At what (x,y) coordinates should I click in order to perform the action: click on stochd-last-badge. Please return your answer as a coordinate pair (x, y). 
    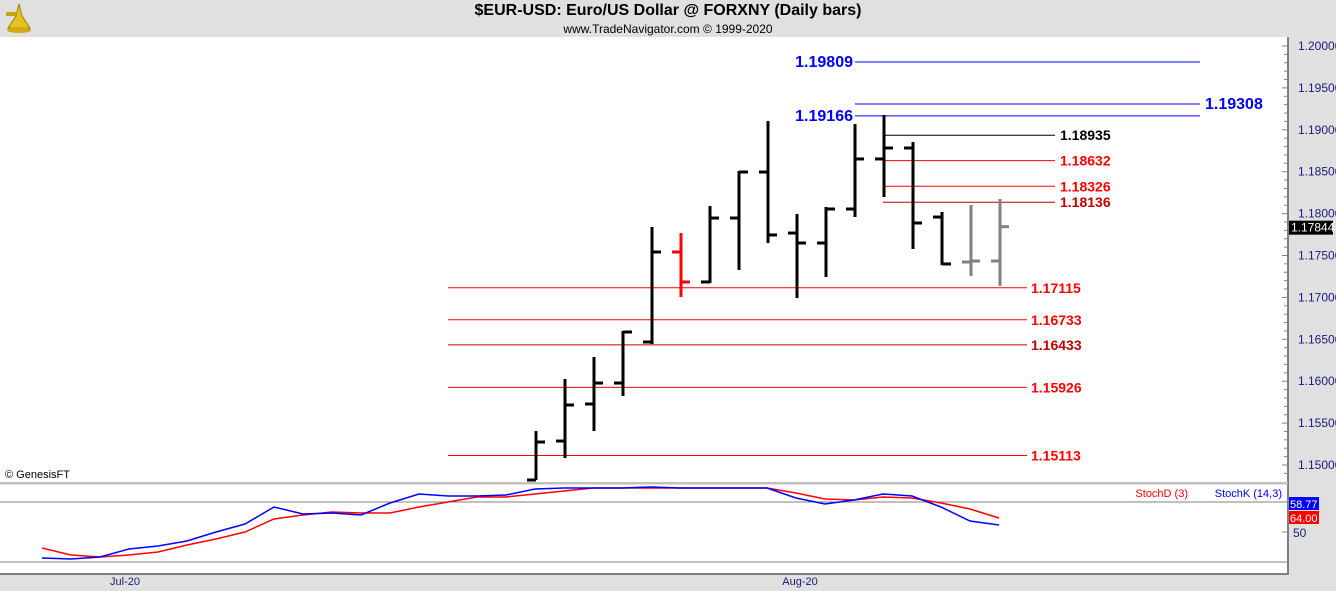
    Looking at the image, I should click on (1304, 517).